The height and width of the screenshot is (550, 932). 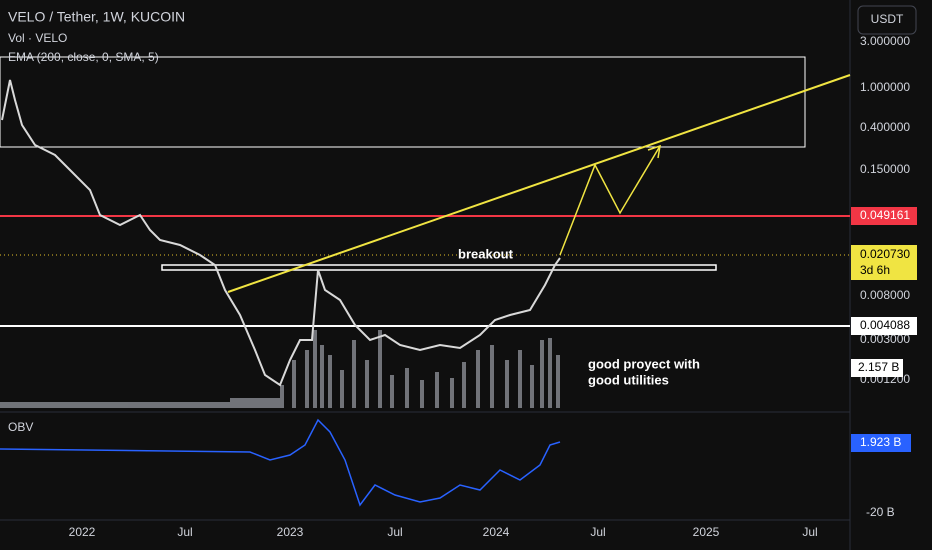 What do you see at coordinates (486, 253) in the screenshot?
I see `breakout-note: breakout` at bounding box center [486, 253].